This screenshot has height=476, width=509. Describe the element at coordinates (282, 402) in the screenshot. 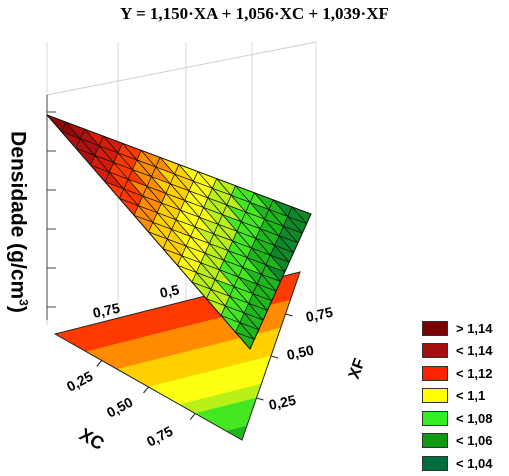

I see `xf-tick-label: 0,25` at that location.